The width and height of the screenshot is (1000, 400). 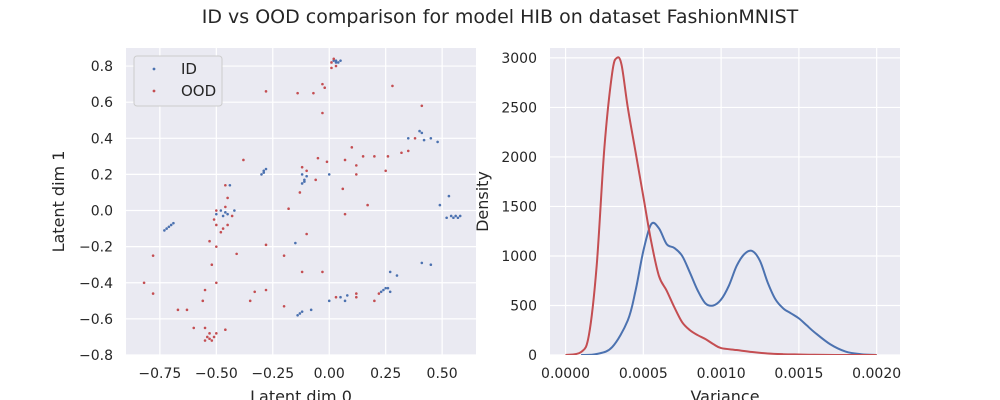 What do you see at coordinates (729, 288) in the screenshot?
I see `id-density-line` at bounding box center [729, 288].